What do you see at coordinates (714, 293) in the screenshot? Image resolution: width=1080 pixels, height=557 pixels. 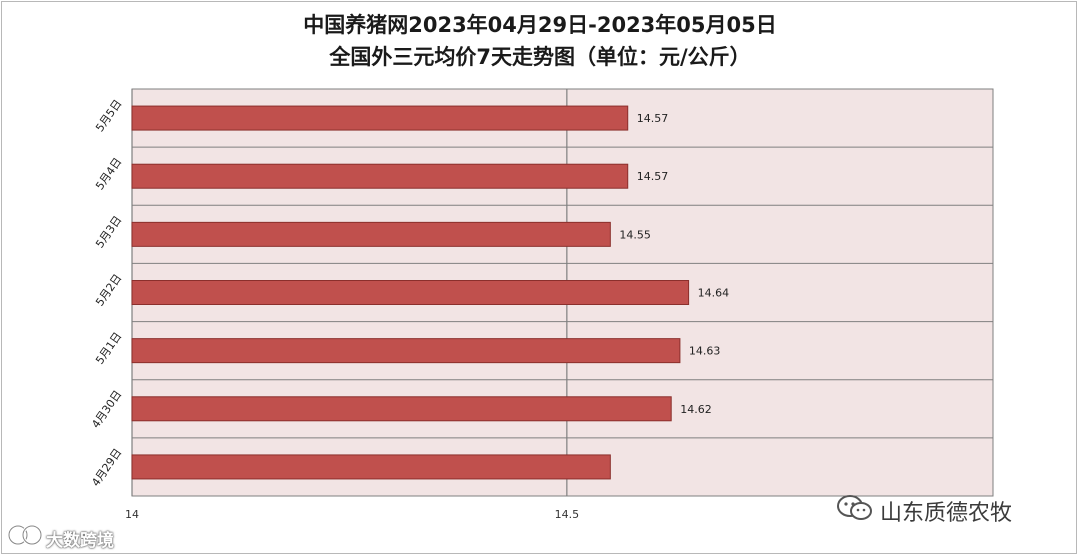 I see `data-label: 14.64` at bounding box center [714, 293].